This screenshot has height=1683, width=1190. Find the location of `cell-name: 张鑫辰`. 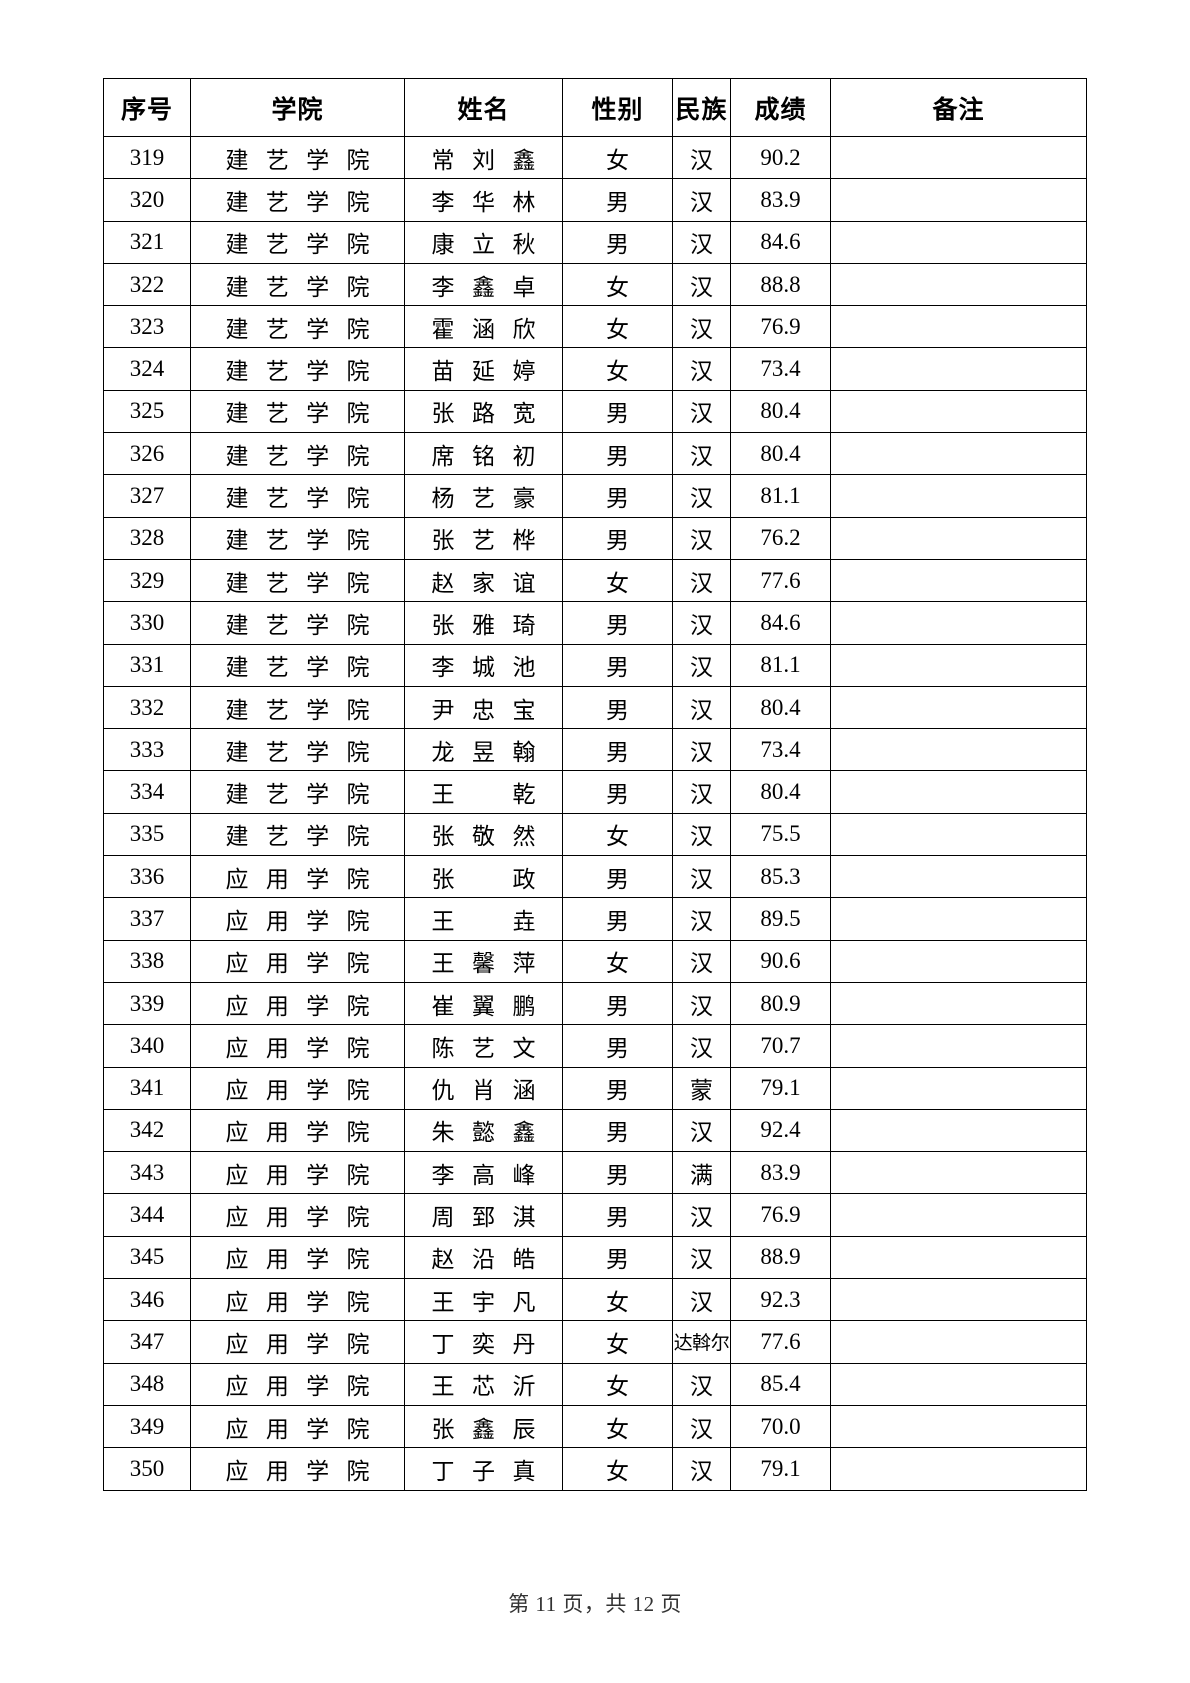

cell-name: 张鑫辰 is located at coordinates (483, 1426).